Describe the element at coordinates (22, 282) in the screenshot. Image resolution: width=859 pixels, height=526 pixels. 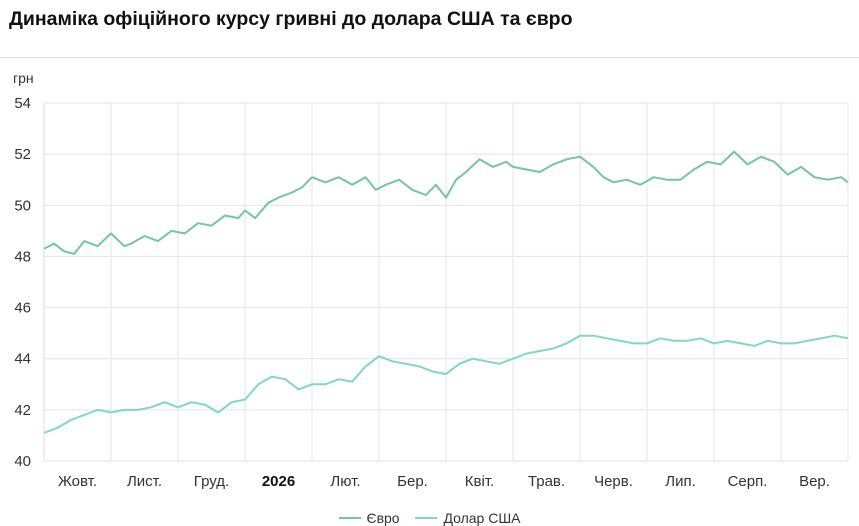
I see `y-axis-ticks: 40 42 44 46 48 50 52 54` at that location.